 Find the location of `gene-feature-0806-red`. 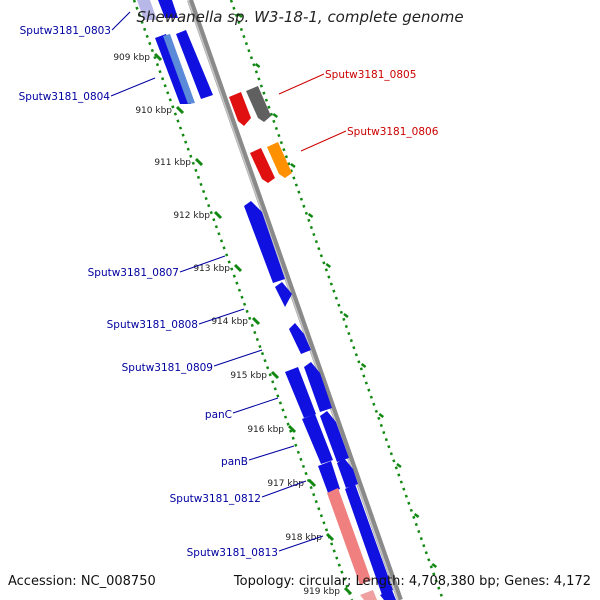

gene-feature-0806-red is located at coordinates (262, 165).